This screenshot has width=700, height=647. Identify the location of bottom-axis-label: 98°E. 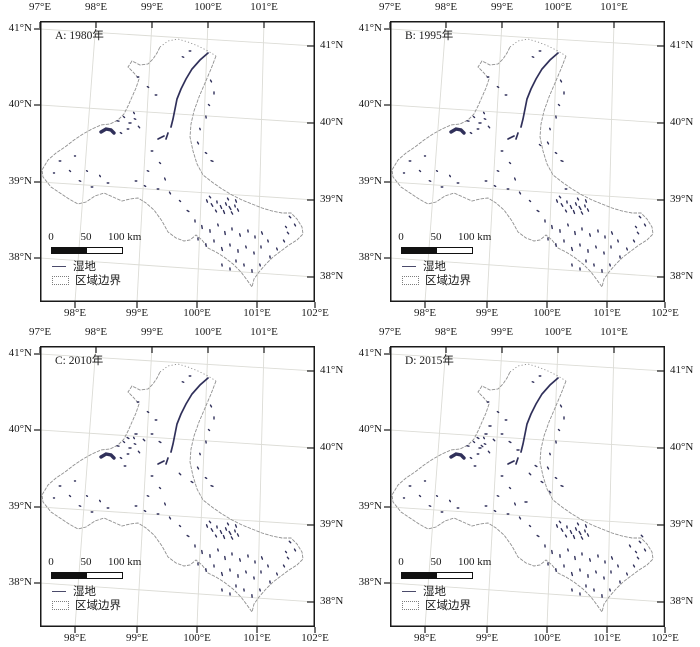
(425, 638).